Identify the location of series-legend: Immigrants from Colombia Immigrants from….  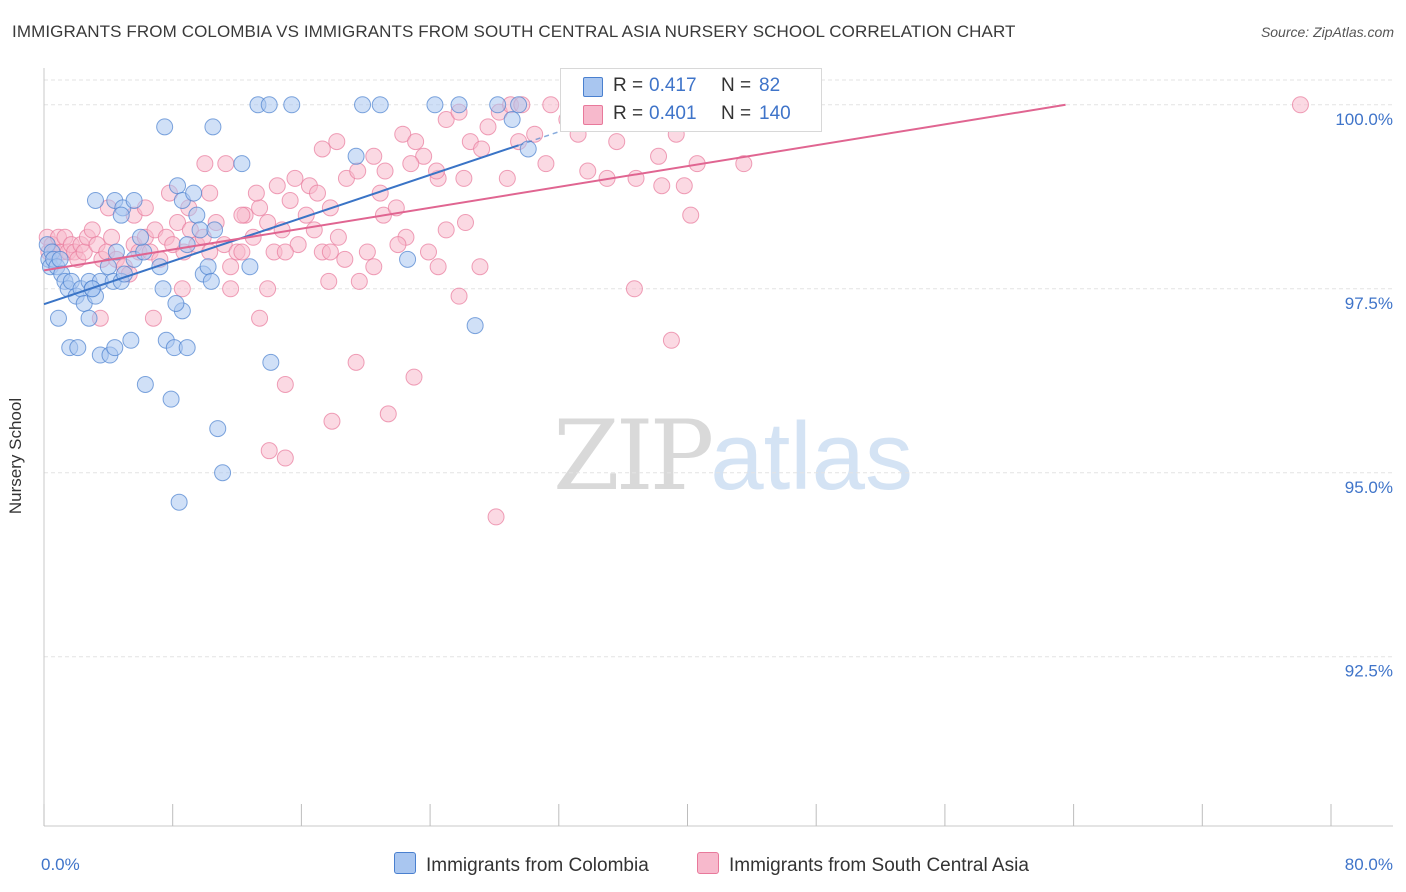
(703, 865).